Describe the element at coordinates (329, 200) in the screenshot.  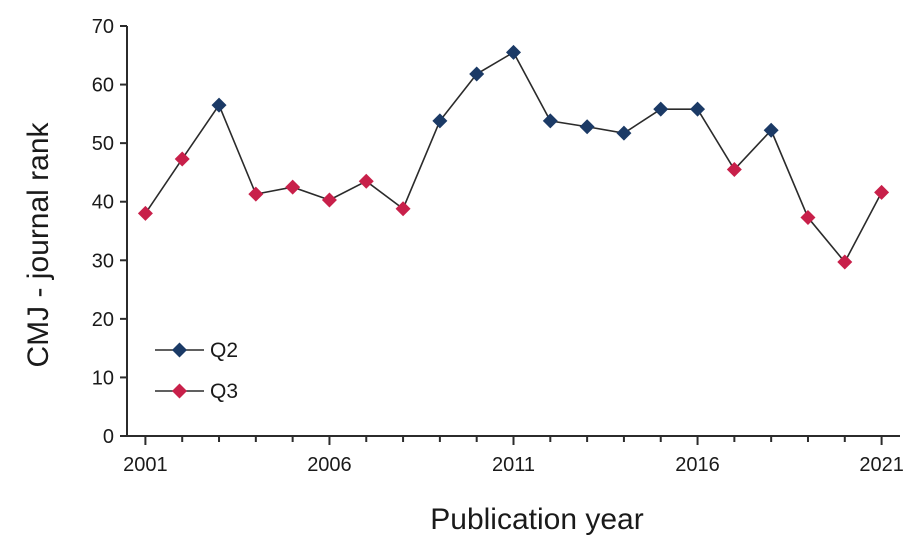
I see `data-point-2006` at that location.